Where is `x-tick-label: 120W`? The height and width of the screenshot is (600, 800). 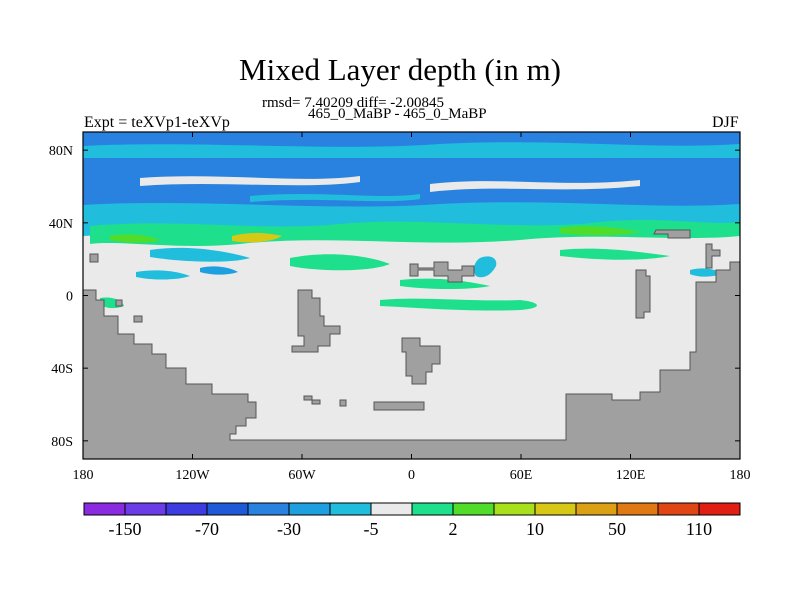
x-tick-label: 120W is located at coordinates (192, 475).